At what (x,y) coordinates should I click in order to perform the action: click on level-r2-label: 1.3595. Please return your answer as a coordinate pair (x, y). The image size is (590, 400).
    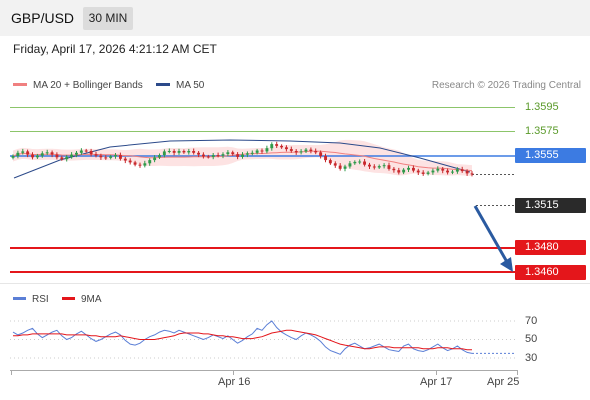
    Looking at the image, I should click on (542, 107).